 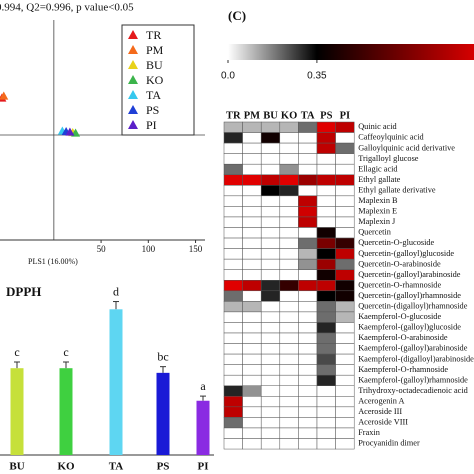 I want to click on row-label: Quercetin-O-arabinoside, so click(x=399, y=263).